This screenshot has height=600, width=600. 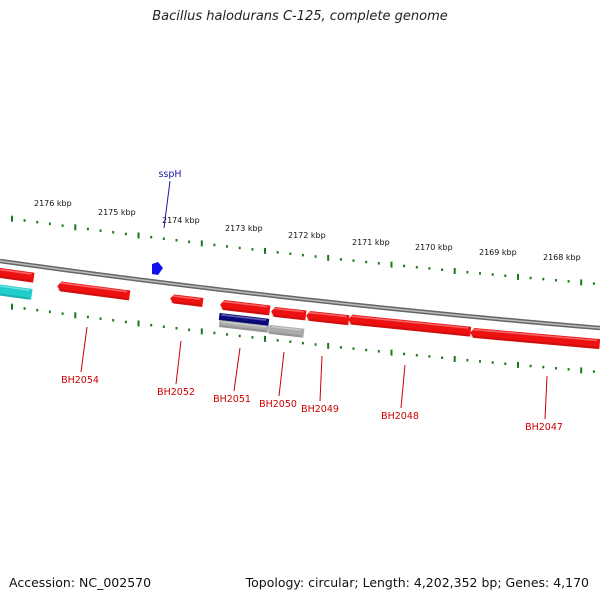 I want to click on feature-label: BH2047, so click(x=544, y=427).